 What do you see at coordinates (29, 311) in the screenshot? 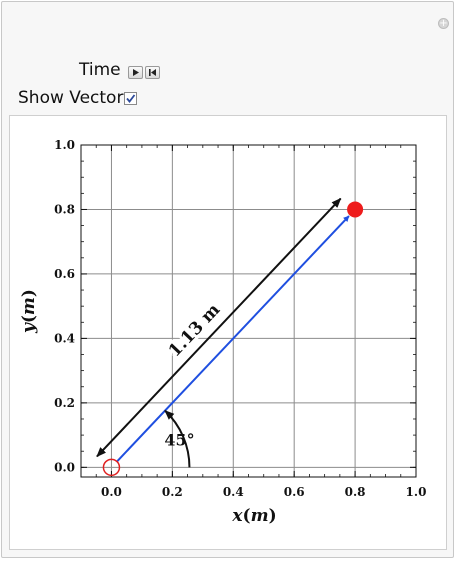
I see `y-axis-label: y(m)` at bounding box center [29, 311].